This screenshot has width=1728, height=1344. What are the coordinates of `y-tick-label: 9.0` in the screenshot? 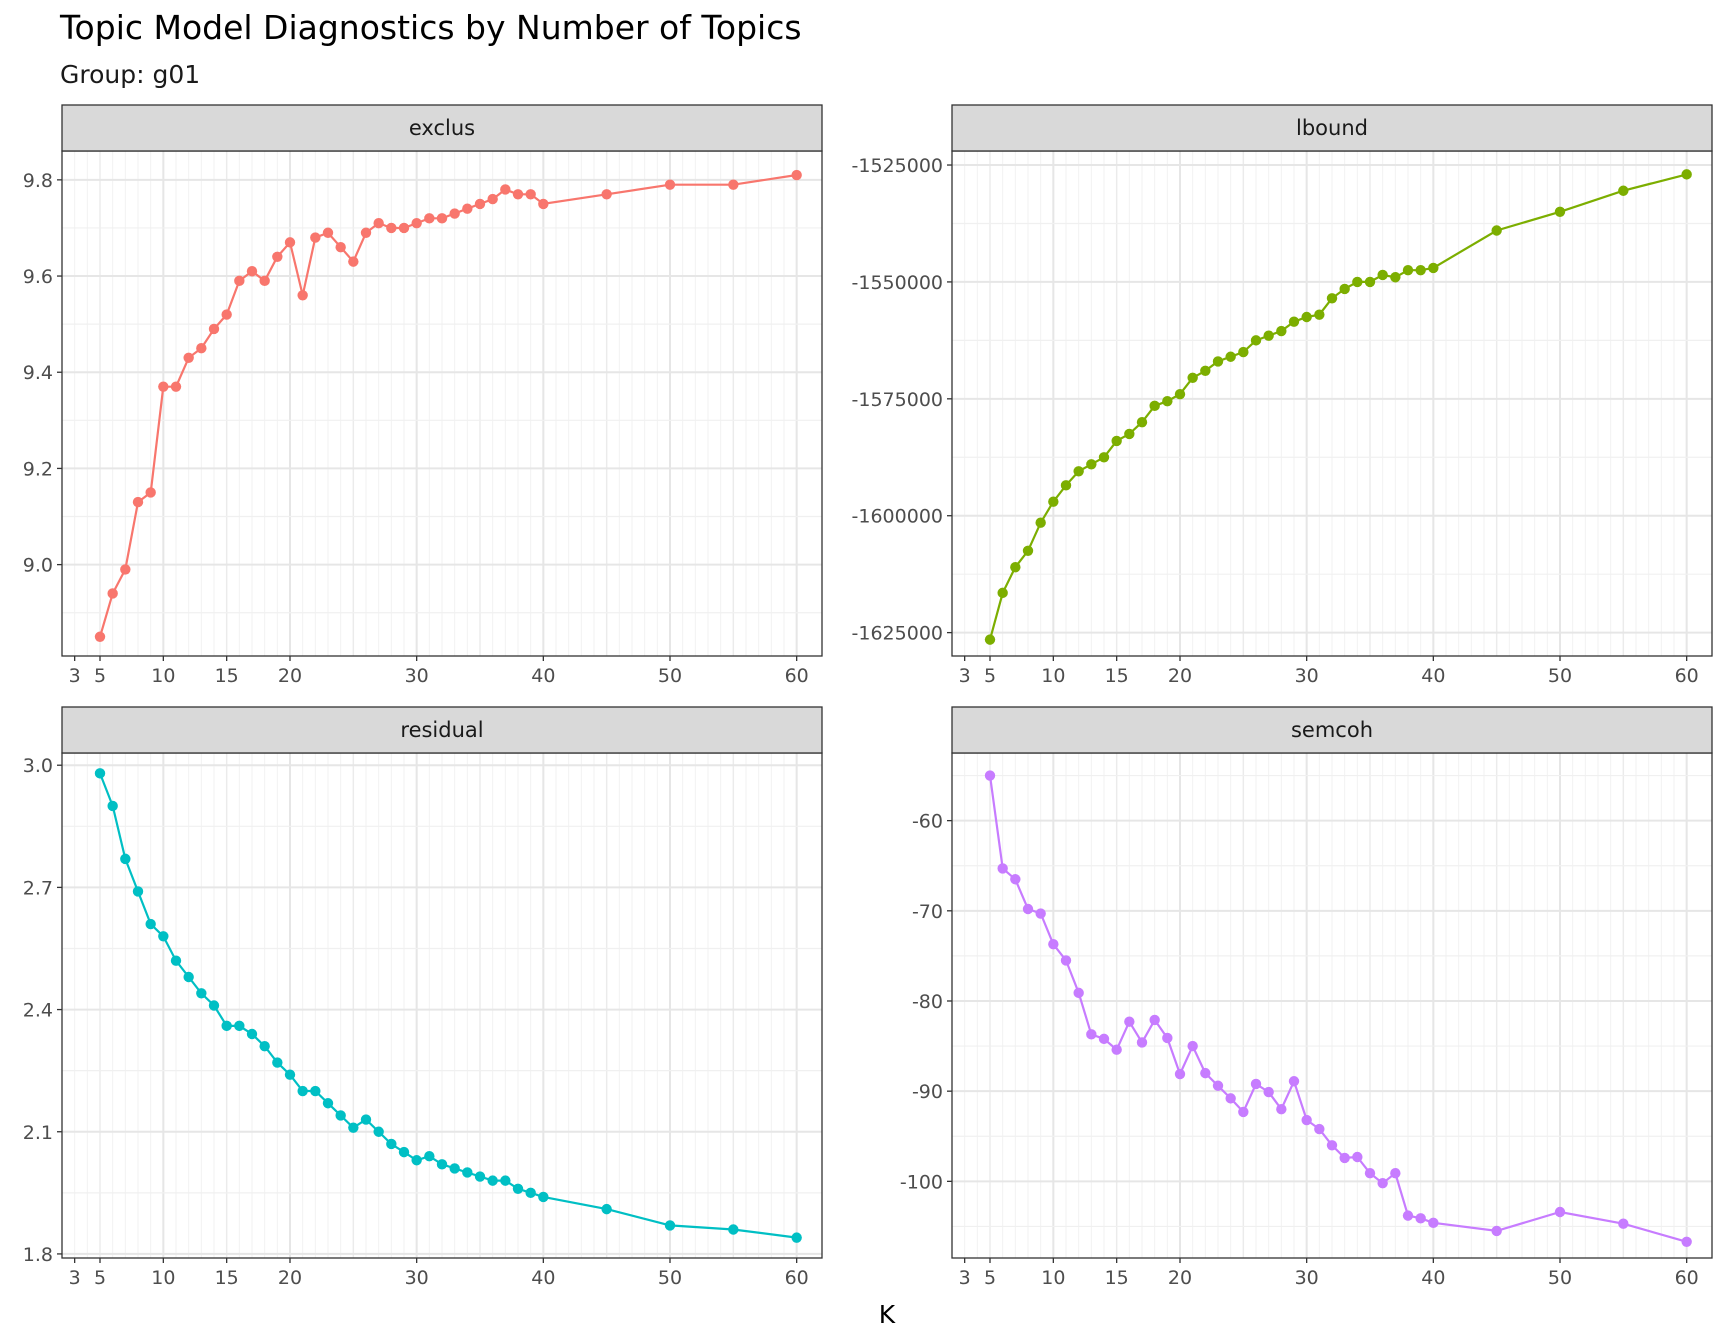 It's located at (38, 566).